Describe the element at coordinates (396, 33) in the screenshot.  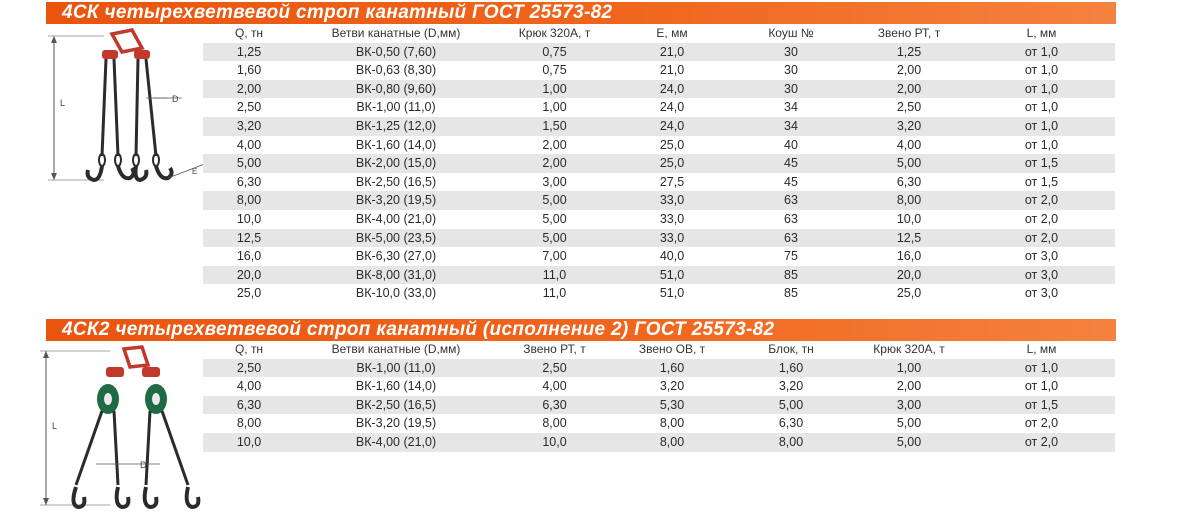
I see `column-header: Ветви канатные (D,мм)` at that location.